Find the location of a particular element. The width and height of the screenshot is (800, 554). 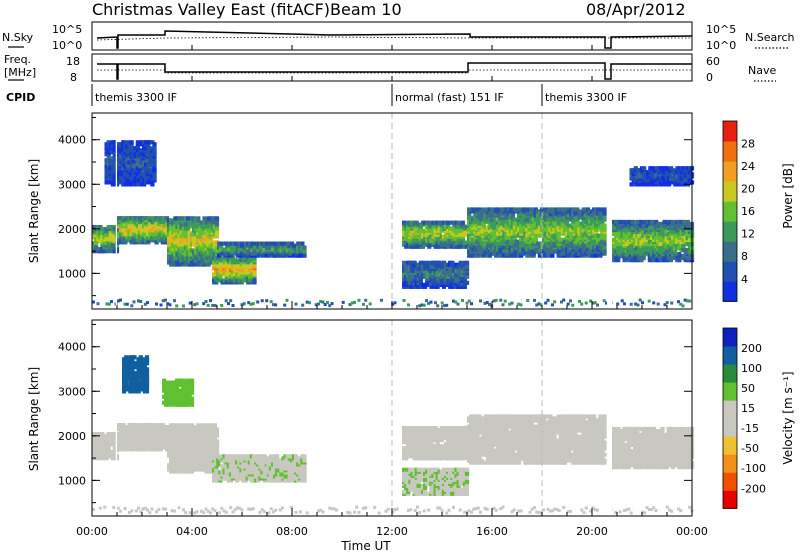

cpid-segment-label: normal (fast) 151 IF is located at coordinates (449, 97).